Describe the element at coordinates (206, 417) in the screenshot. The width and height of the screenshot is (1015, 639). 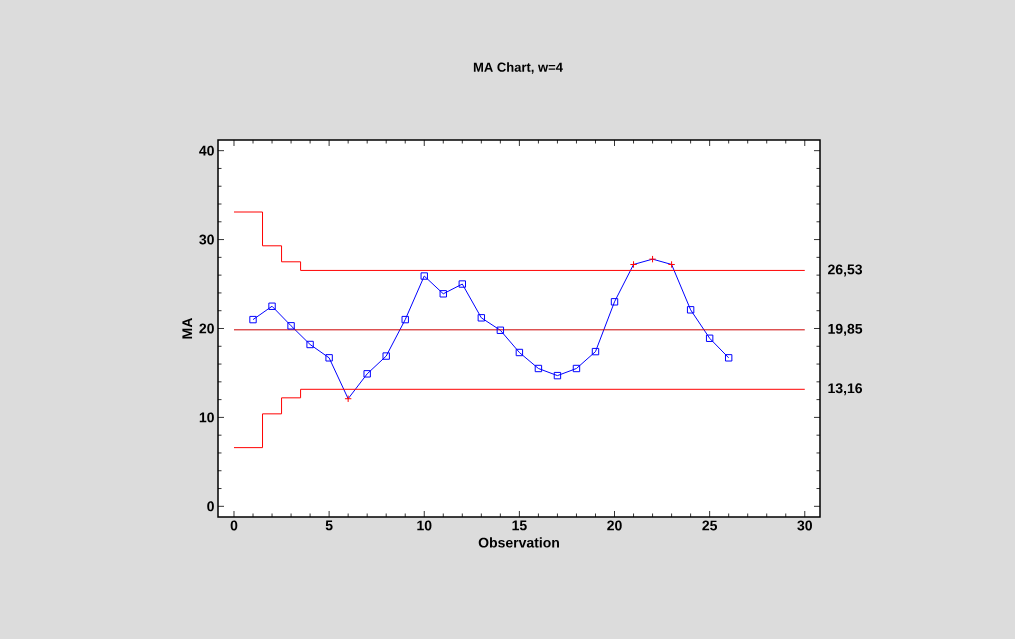
I see `y-tick-label: 10` at that location.